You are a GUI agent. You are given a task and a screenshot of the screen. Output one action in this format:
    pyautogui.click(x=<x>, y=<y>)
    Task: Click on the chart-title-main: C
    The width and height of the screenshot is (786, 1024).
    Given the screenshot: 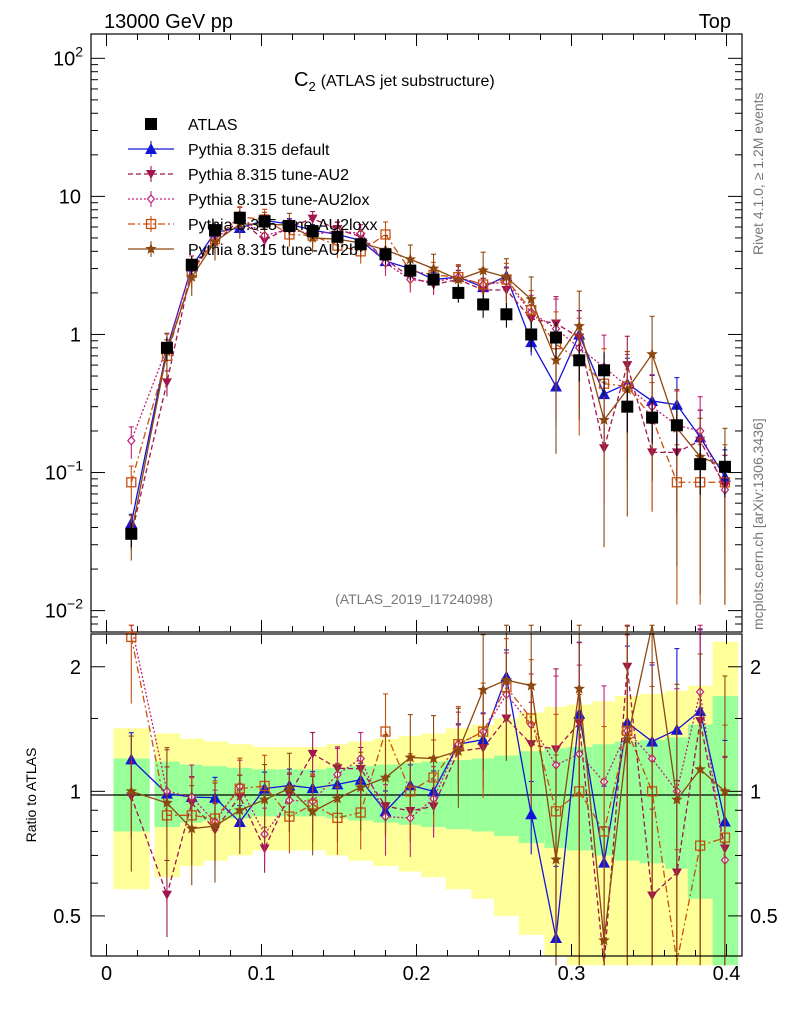 What is the action you would take?
    pyautogui.click(x=301, y=80)
    